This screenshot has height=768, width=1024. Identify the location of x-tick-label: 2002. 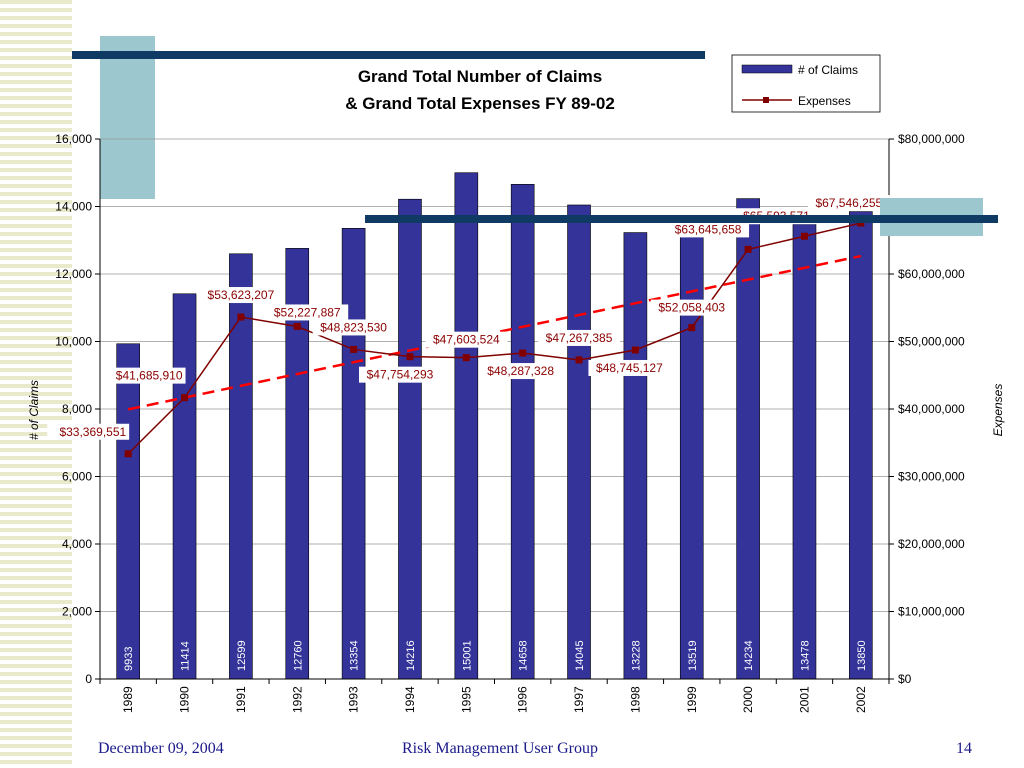
(861, 699).